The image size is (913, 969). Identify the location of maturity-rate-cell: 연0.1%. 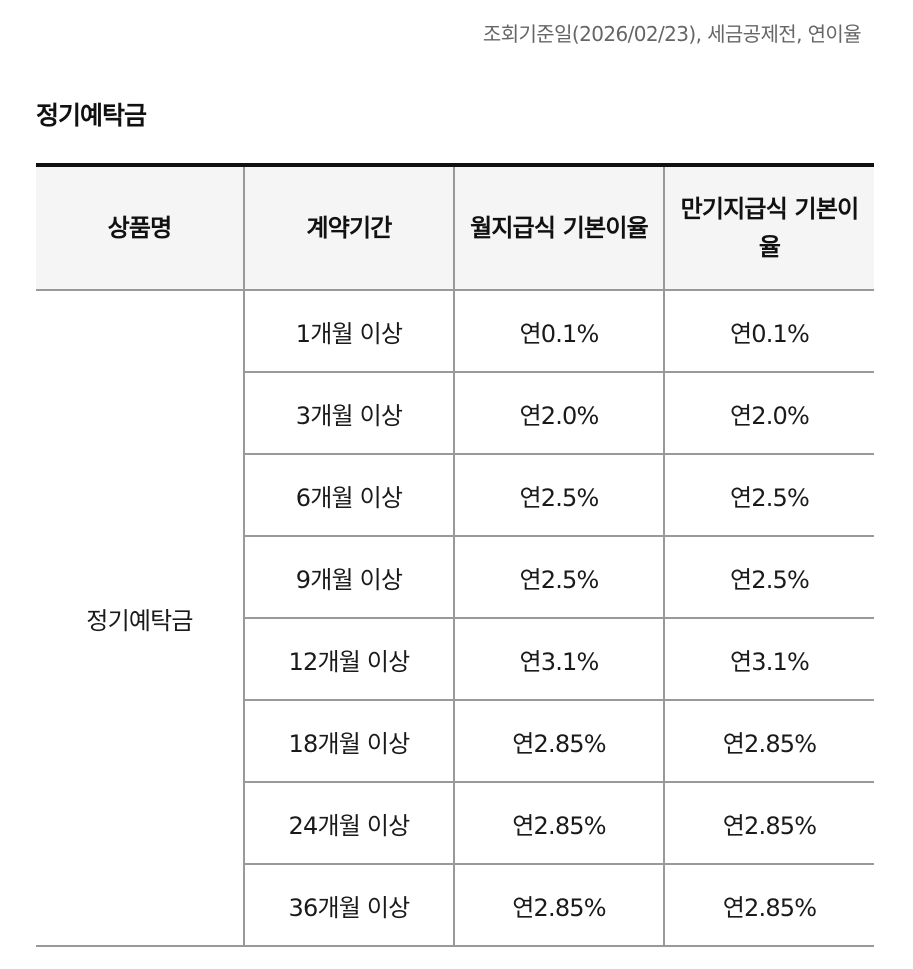
(768, 331).